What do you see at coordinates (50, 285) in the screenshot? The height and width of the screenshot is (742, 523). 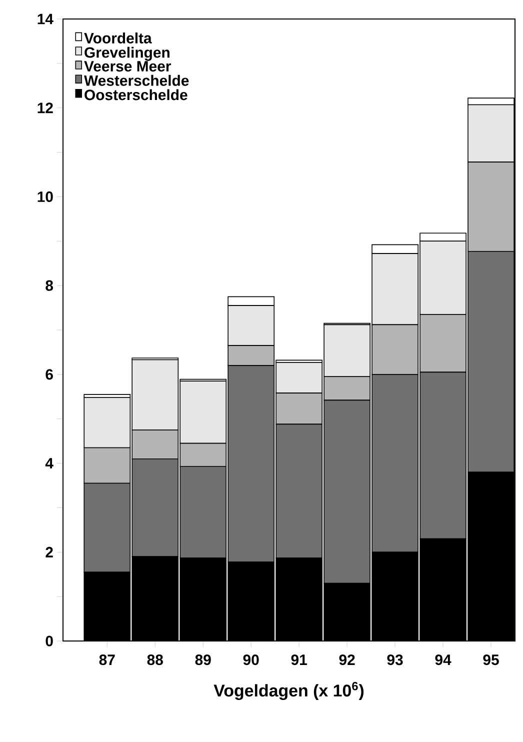 I see `y-tick-label: 8` at bounding box center [50, 285].